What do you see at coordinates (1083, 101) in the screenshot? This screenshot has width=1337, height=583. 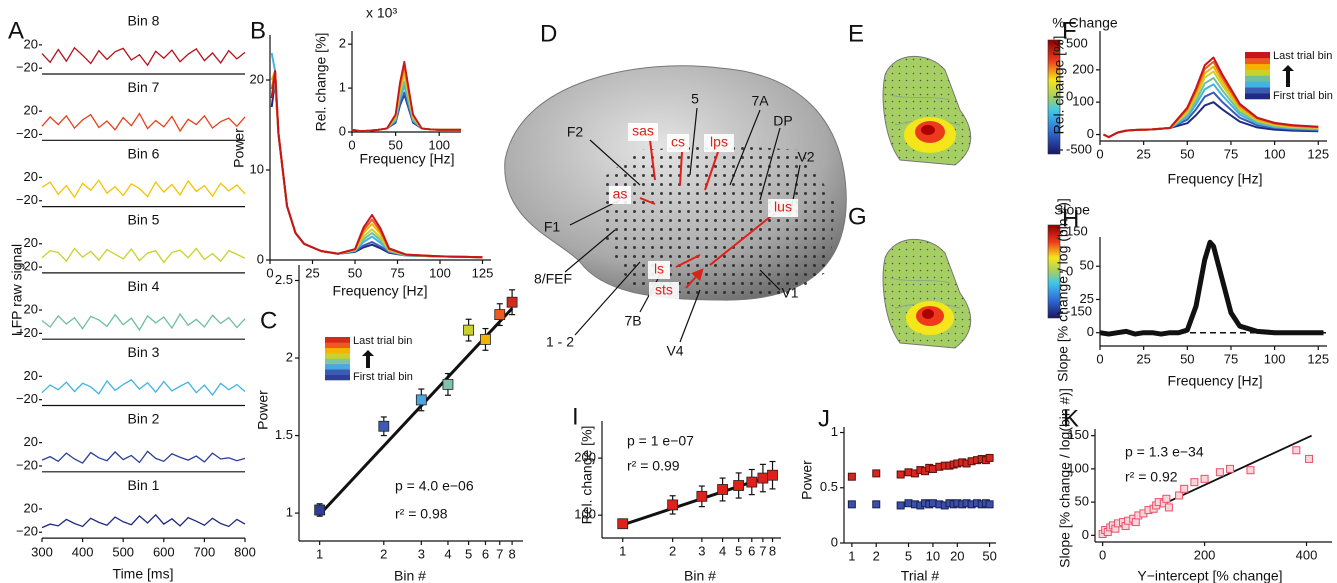 I see `y-tick-label: 100` at bounding box center [1083, 101].